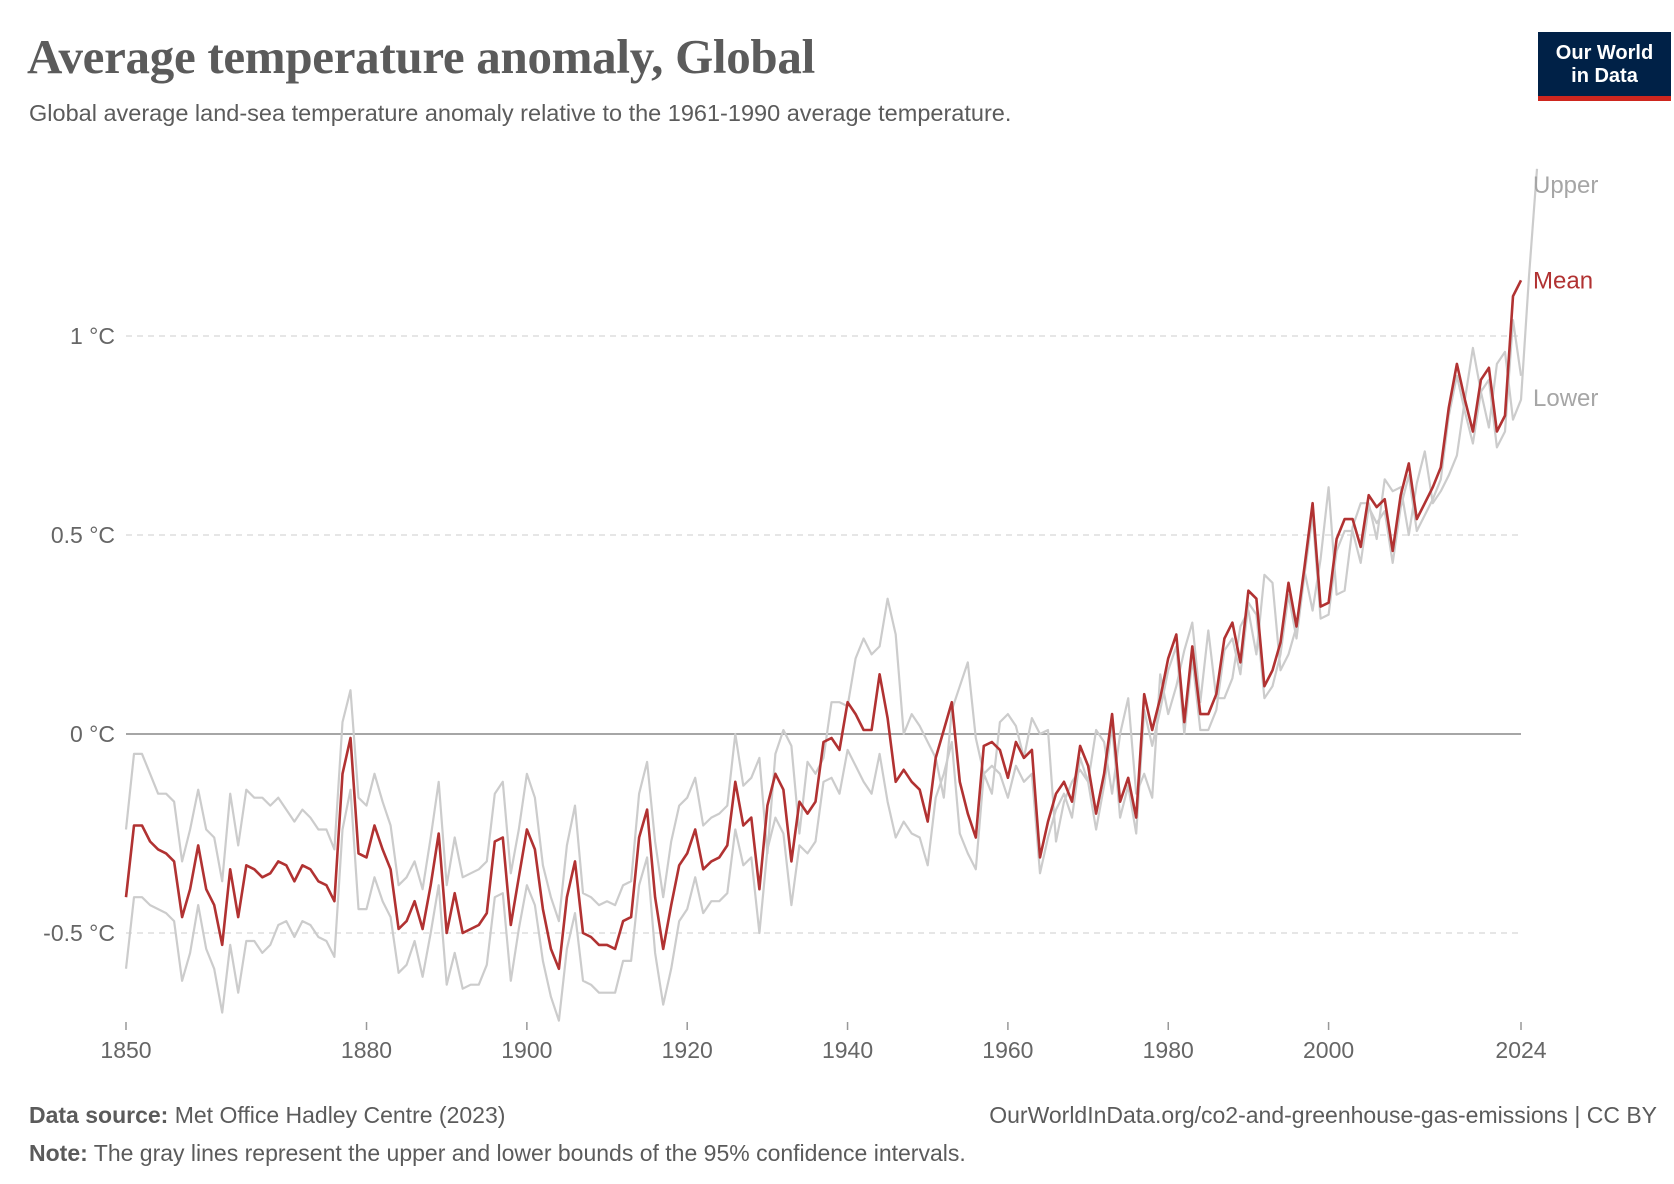 Image resolution: width=1674 pixels, height=1184 pixels. Describe the element at coordinates (526, 1050) in the screenshot. I see `x-tick-label: 1900` at that location.